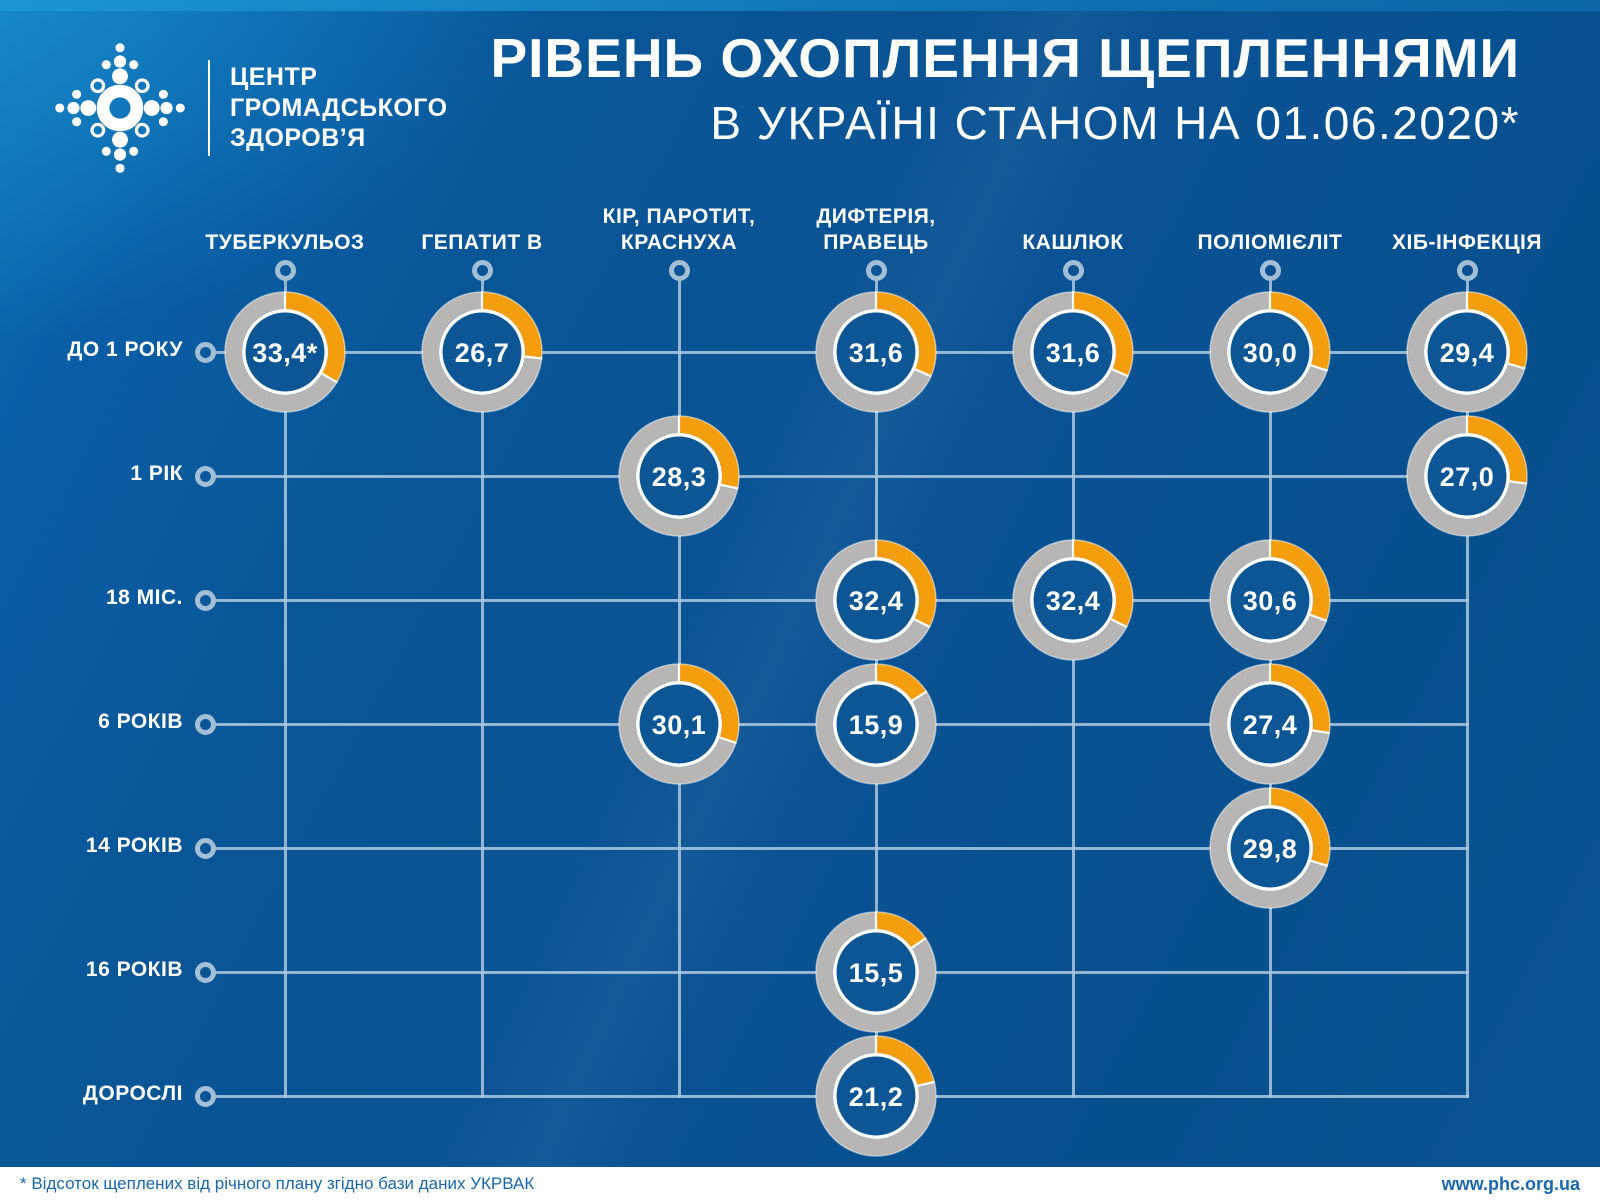 The height and width of the screenshot is (1201, 1600). I want to click on donut-chart-icon: 30,1, so click(679, 724).